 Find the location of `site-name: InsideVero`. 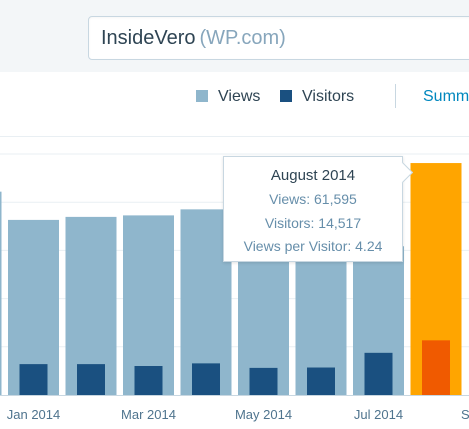

site-name: InsideVero is located at coordinates (148, 38).